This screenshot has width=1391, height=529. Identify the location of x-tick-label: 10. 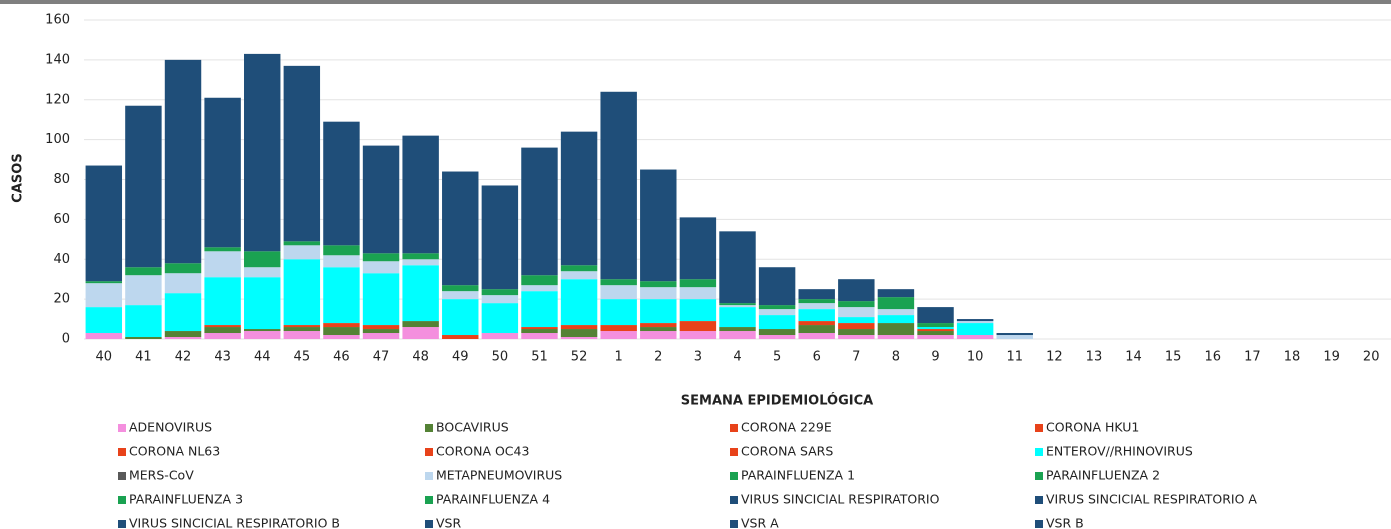
(975, 357).